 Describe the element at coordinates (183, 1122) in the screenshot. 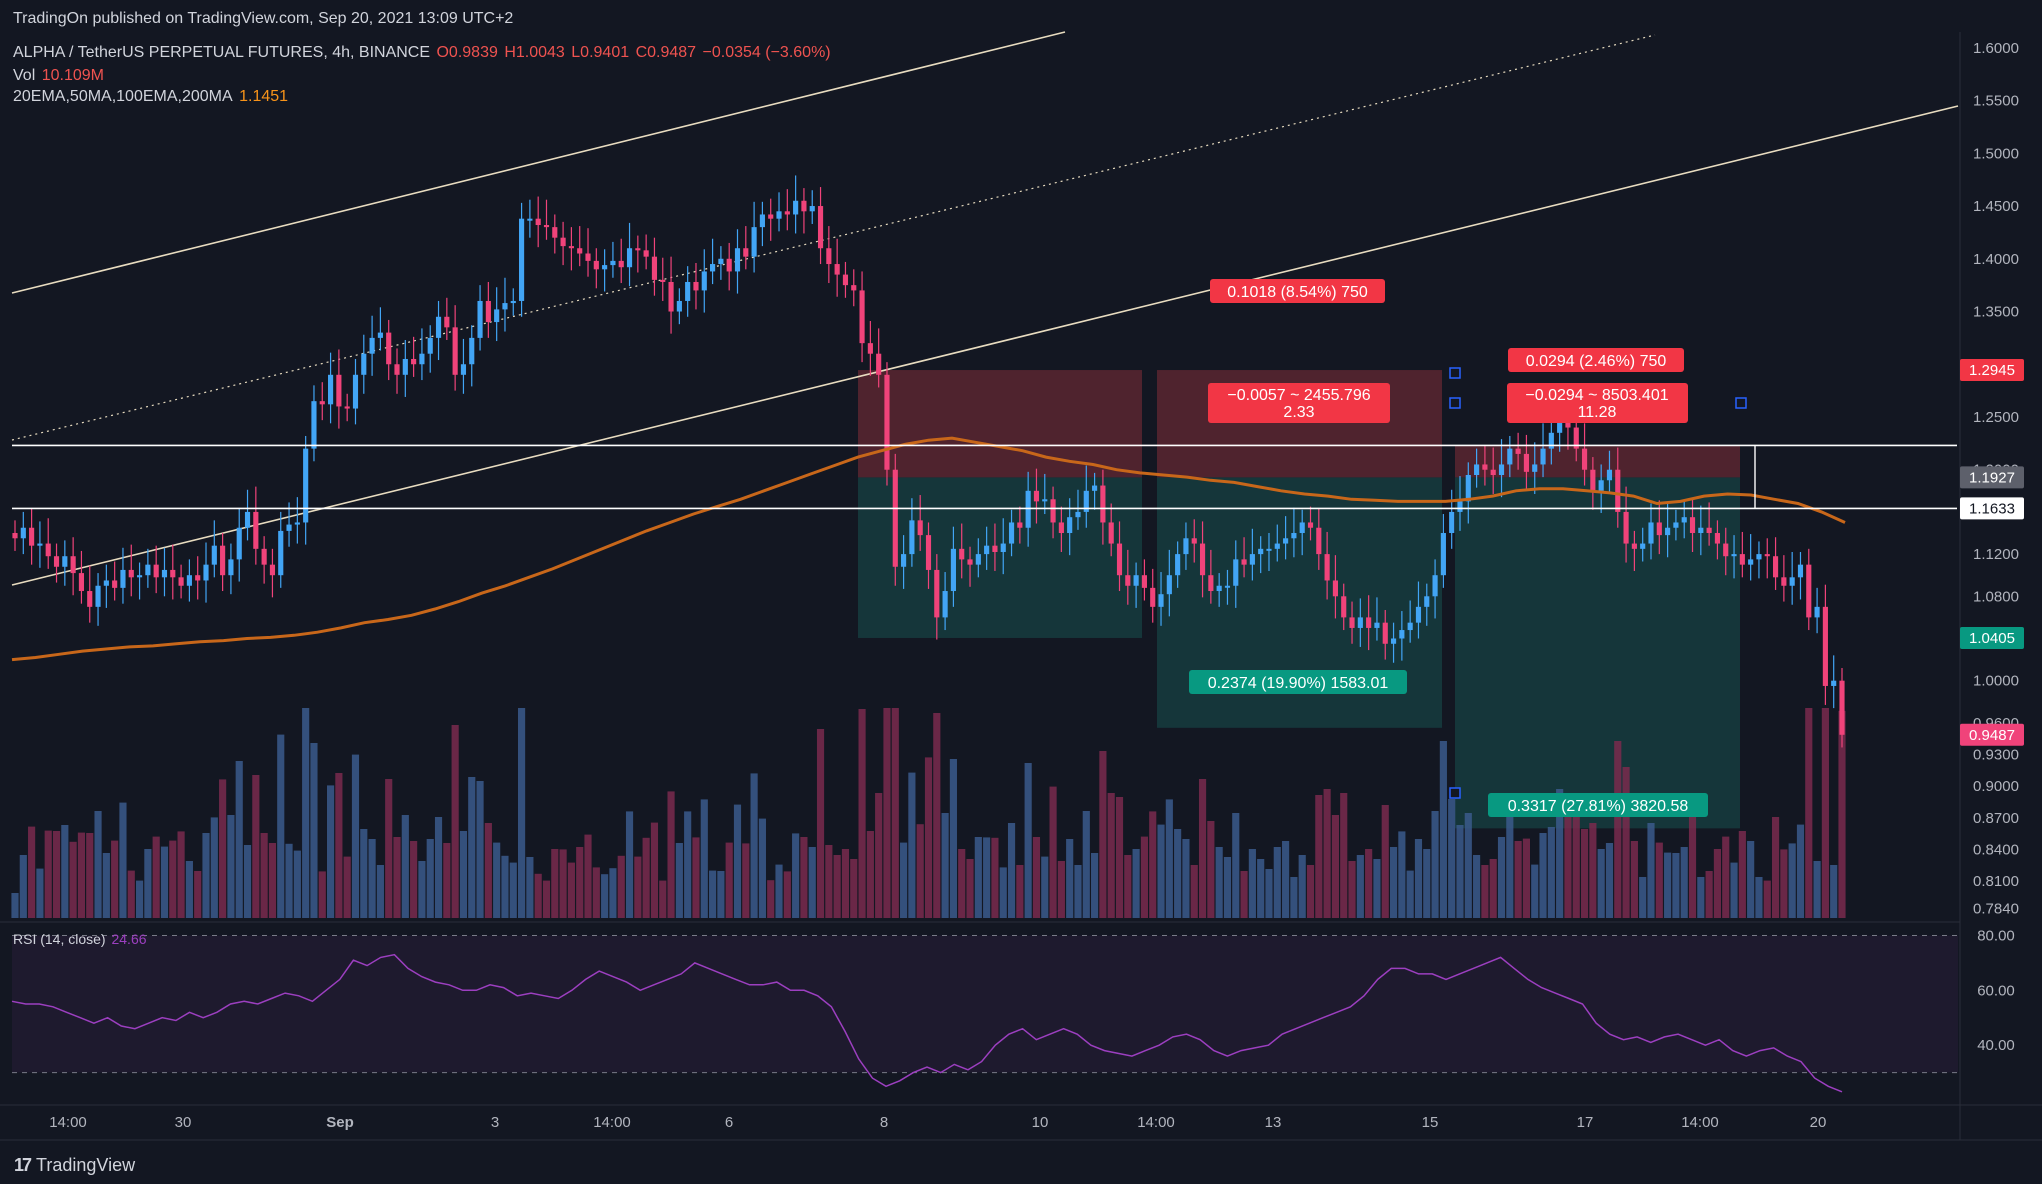

I see `time-tick-label: 30` at that location.